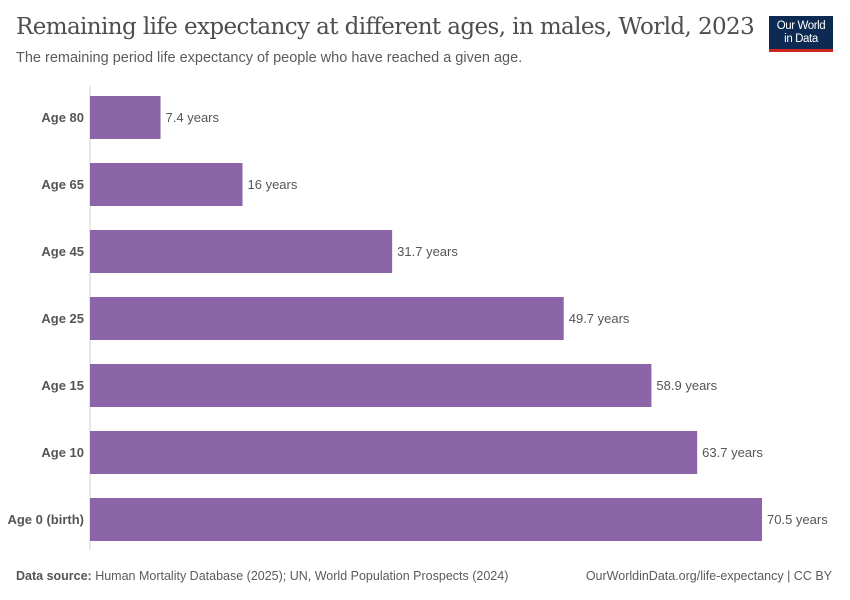 The width and height of the screenshot is (850, 600). What do you see at coordinates (801, 26) in the screenshot?
I see `logo-line1: Our World` at bounding box center [801, 26].